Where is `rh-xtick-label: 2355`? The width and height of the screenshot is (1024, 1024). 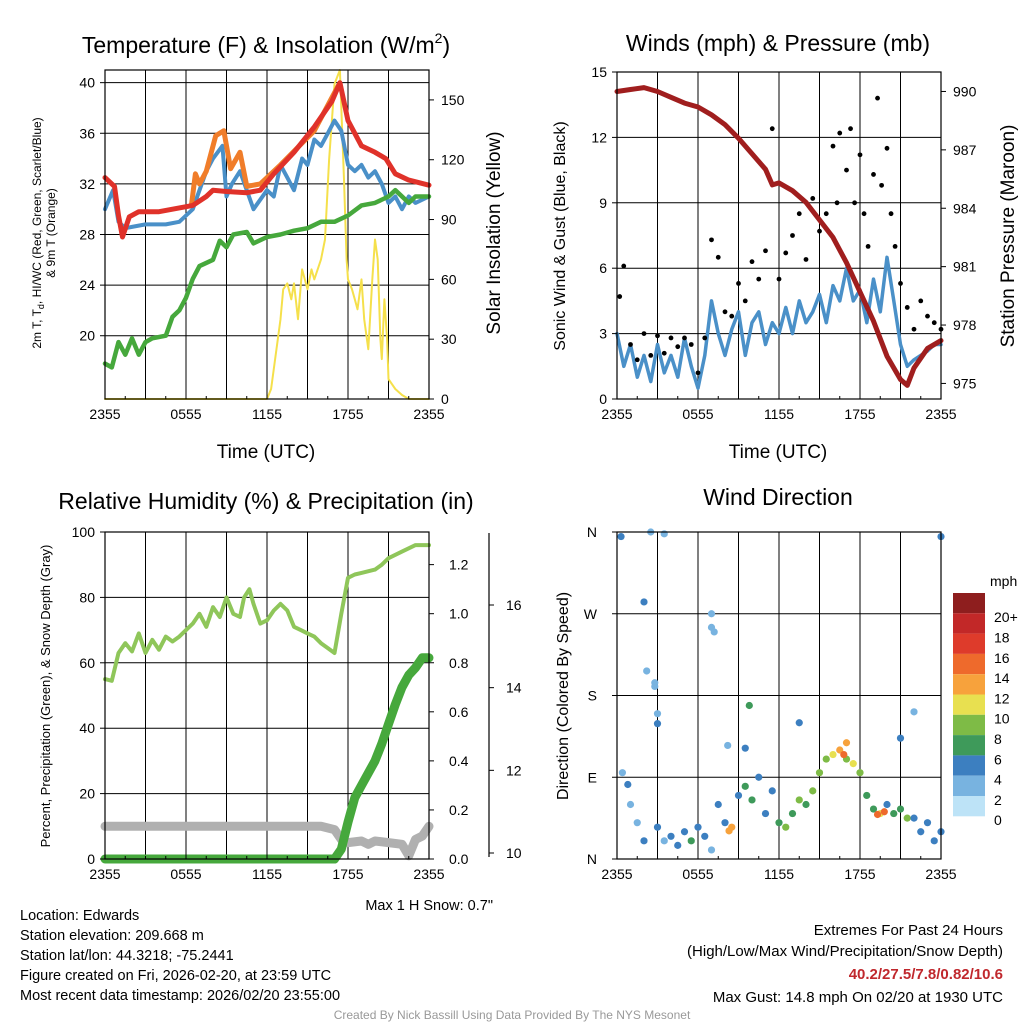 rh-xtick-label: 2355 is located at coordinates (104, 874).